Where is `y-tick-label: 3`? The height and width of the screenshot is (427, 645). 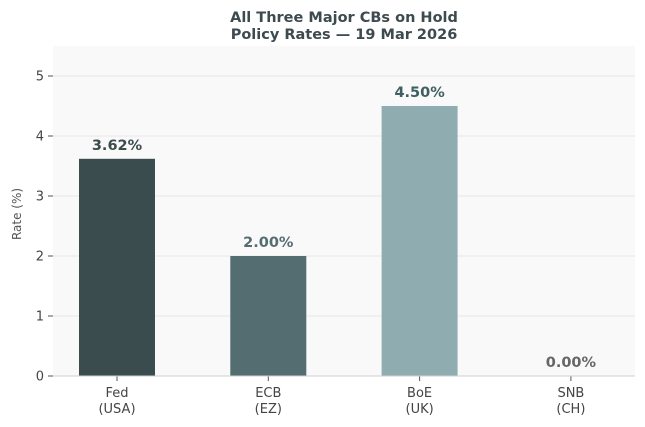 y-tick-label: 3 is located at coordinates (40, 197).